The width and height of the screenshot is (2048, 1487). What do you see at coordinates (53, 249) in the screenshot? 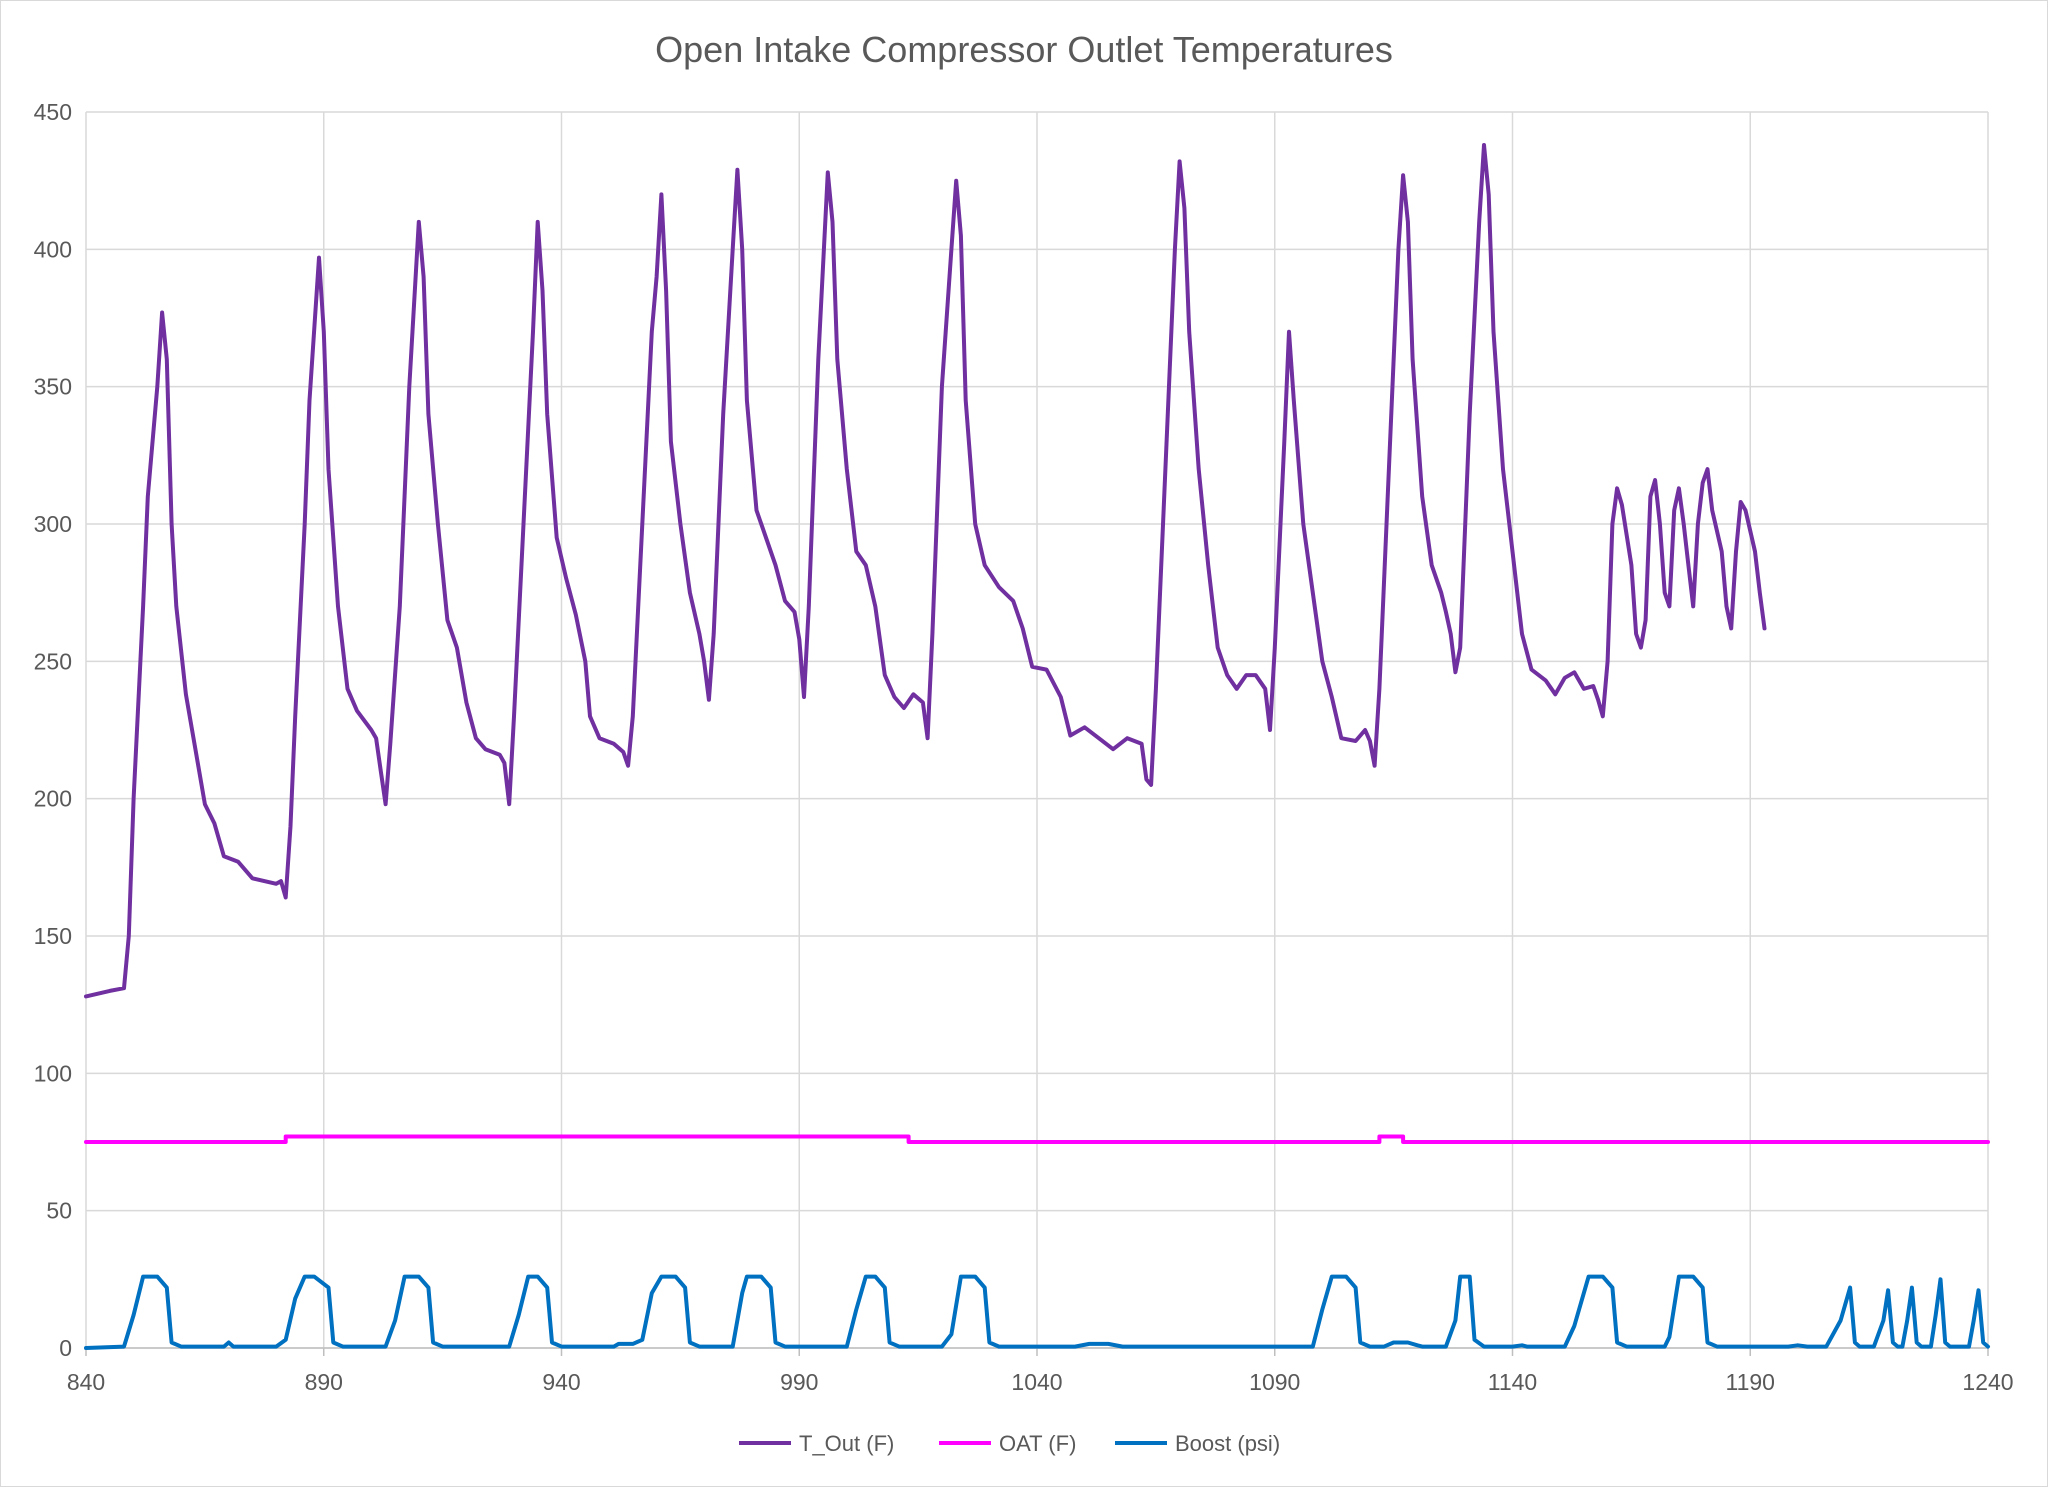
I see `y-tick-label: 400` at bounding box center [53, 249].